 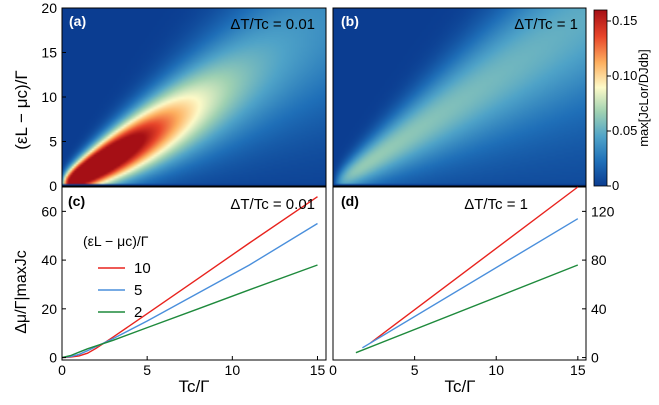 I want to click on colorbar: 0 0.05 0.10 0.15 max[JcLor/DJdb], so click(x=622, y=101).